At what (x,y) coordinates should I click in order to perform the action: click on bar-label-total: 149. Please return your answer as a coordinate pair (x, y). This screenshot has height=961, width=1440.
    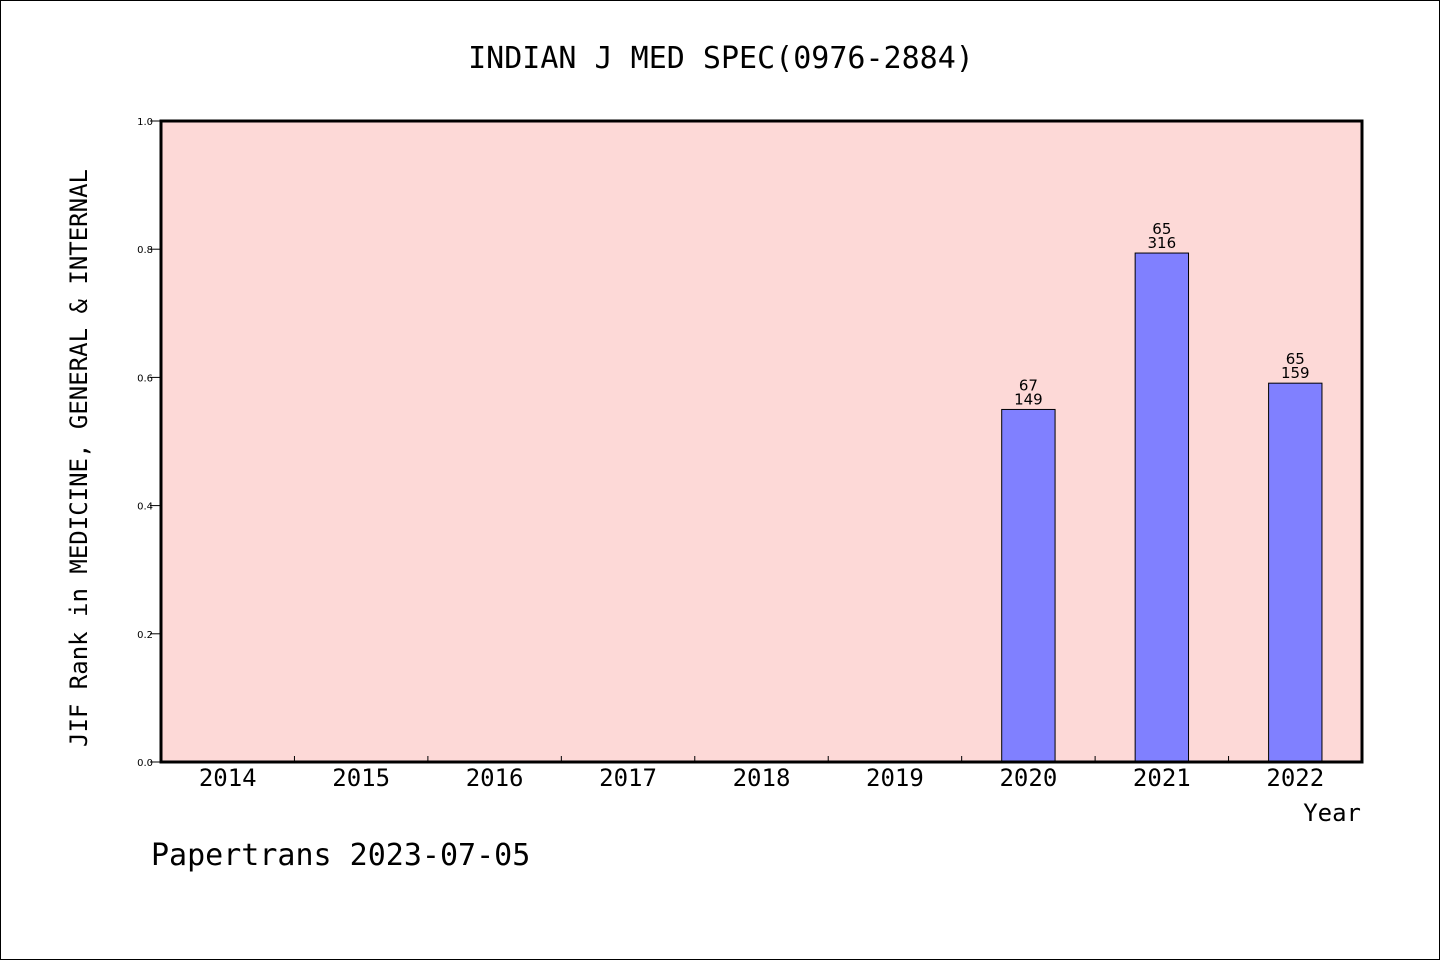
    Looking at the image, I should click on (1028, 399).